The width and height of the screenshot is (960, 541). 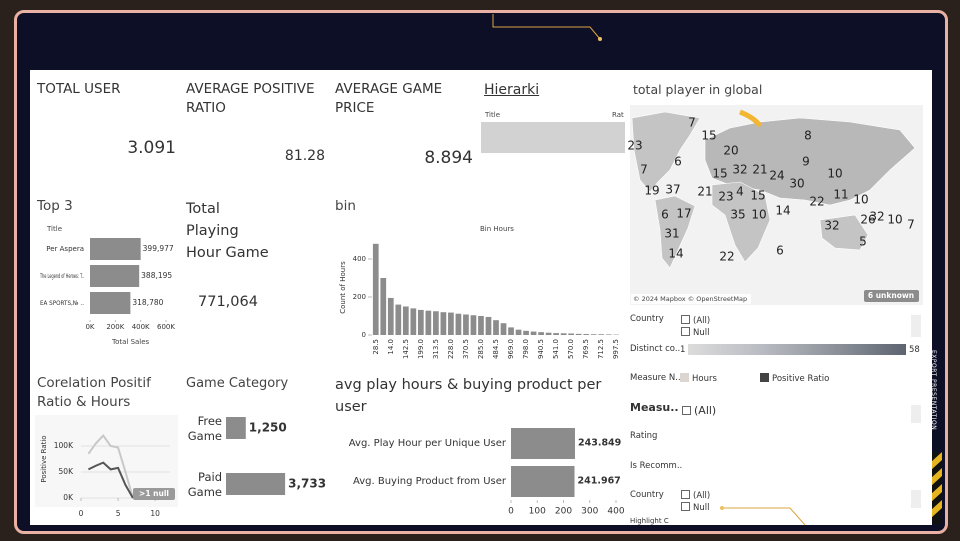 I want to click on unknown-label: 6 unknown, so click(x=891, y=295).